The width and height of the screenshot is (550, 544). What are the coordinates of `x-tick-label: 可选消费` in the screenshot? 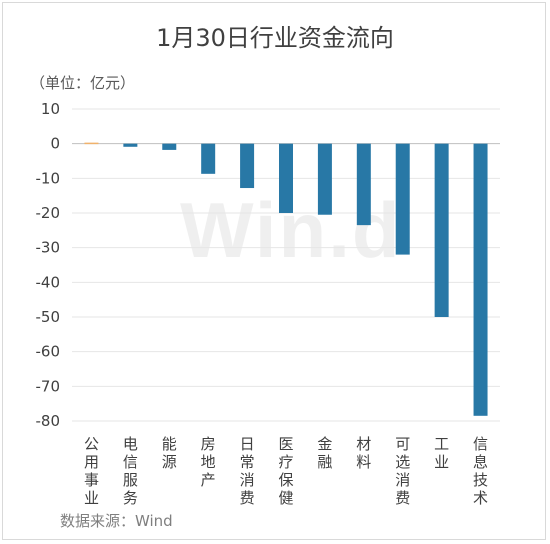 It's located at (402, 471).